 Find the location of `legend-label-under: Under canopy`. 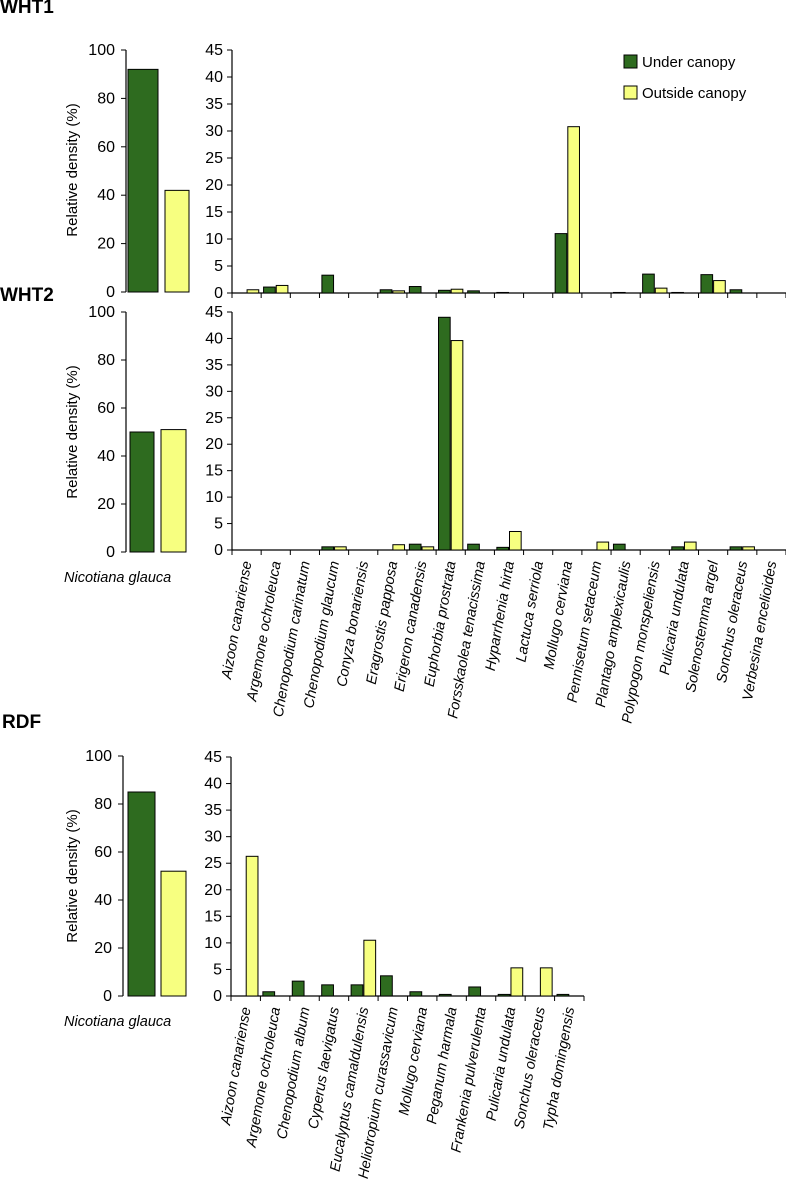

legend-label-under: Under canopy is located at coordinates (689, 62).